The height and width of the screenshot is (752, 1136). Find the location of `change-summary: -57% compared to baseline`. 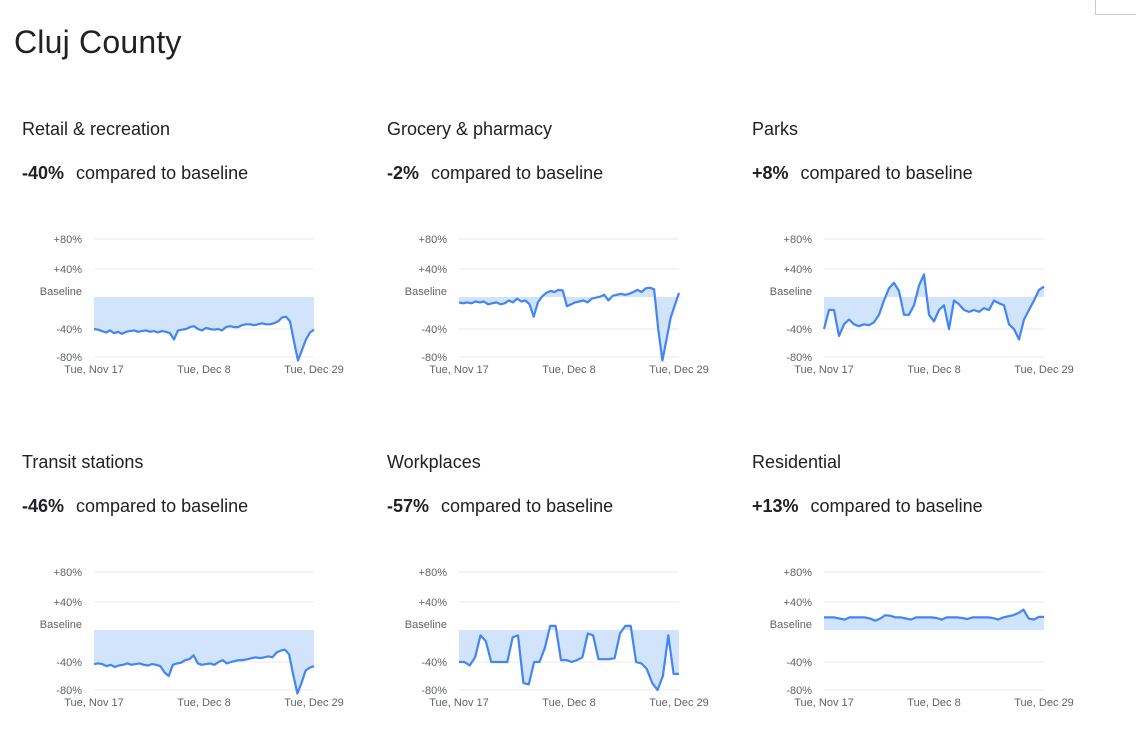

change-summary: -57% compared to baseline is located at coordinates (500, 506).